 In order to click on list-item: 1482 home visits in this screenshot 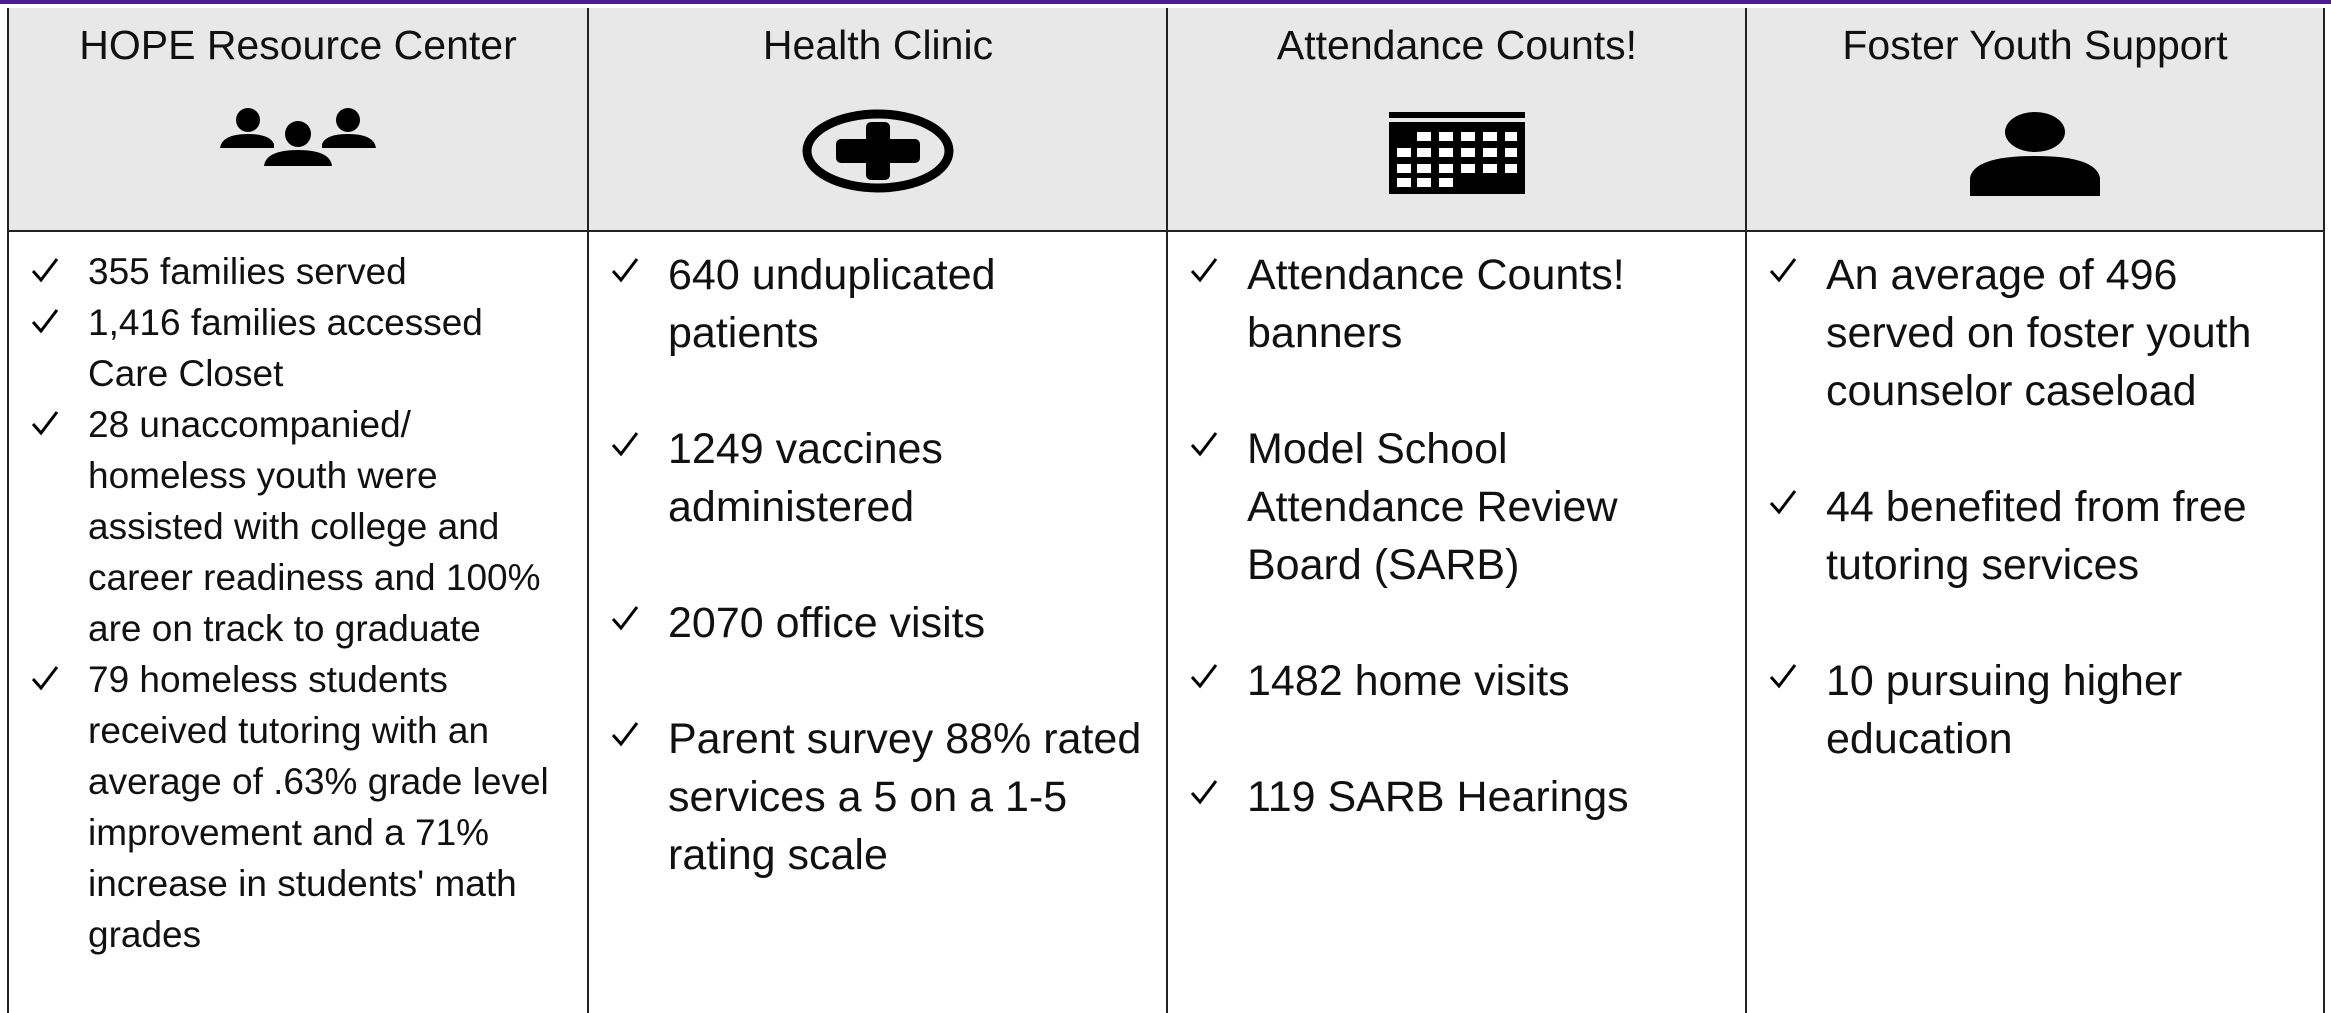, I will do `click(1450, 681)`.